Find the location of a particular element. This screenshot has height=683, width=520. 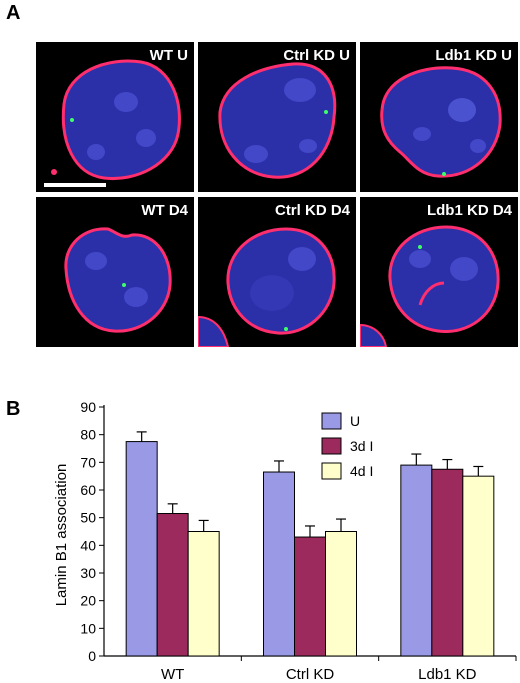

micrograph-ldb1-kd-u: Ldb1 KD U is located at coordinates (439, 117).